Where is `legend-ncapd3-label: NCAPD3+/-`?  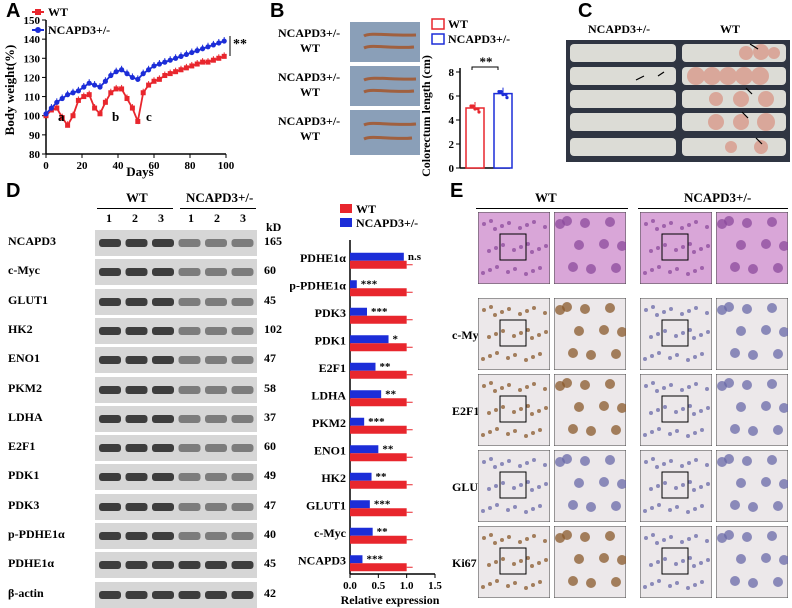 legend-ncapd3-label: NCAPD3+/- is located at coordinates (79, 30).